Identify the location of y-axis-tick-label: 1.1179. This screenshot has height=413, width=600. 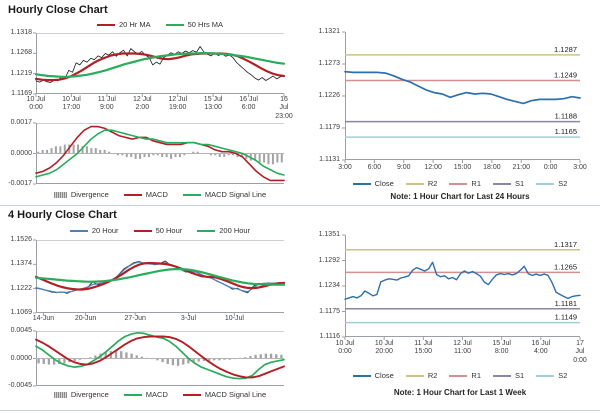
(329, 127).